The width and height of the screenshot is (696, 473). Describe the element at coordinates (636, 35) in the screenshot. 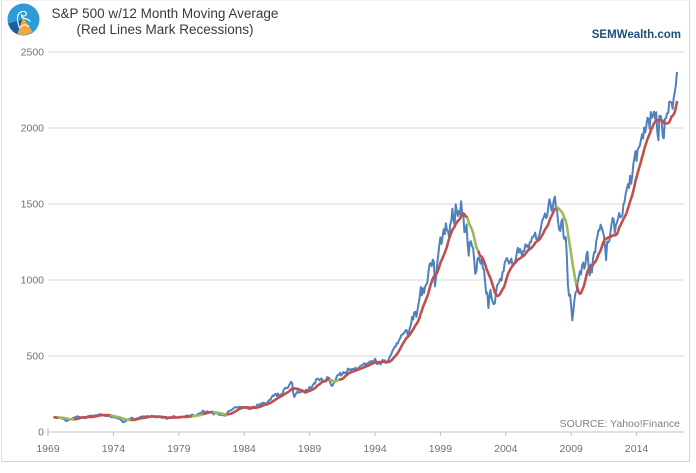

I see `brand-link: SEMWealth.com` at that location.